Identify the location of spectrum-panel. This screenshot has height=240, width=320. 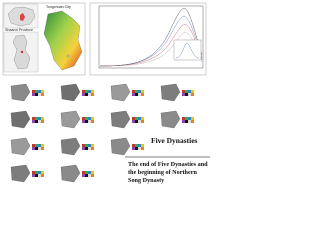
(148, 39).